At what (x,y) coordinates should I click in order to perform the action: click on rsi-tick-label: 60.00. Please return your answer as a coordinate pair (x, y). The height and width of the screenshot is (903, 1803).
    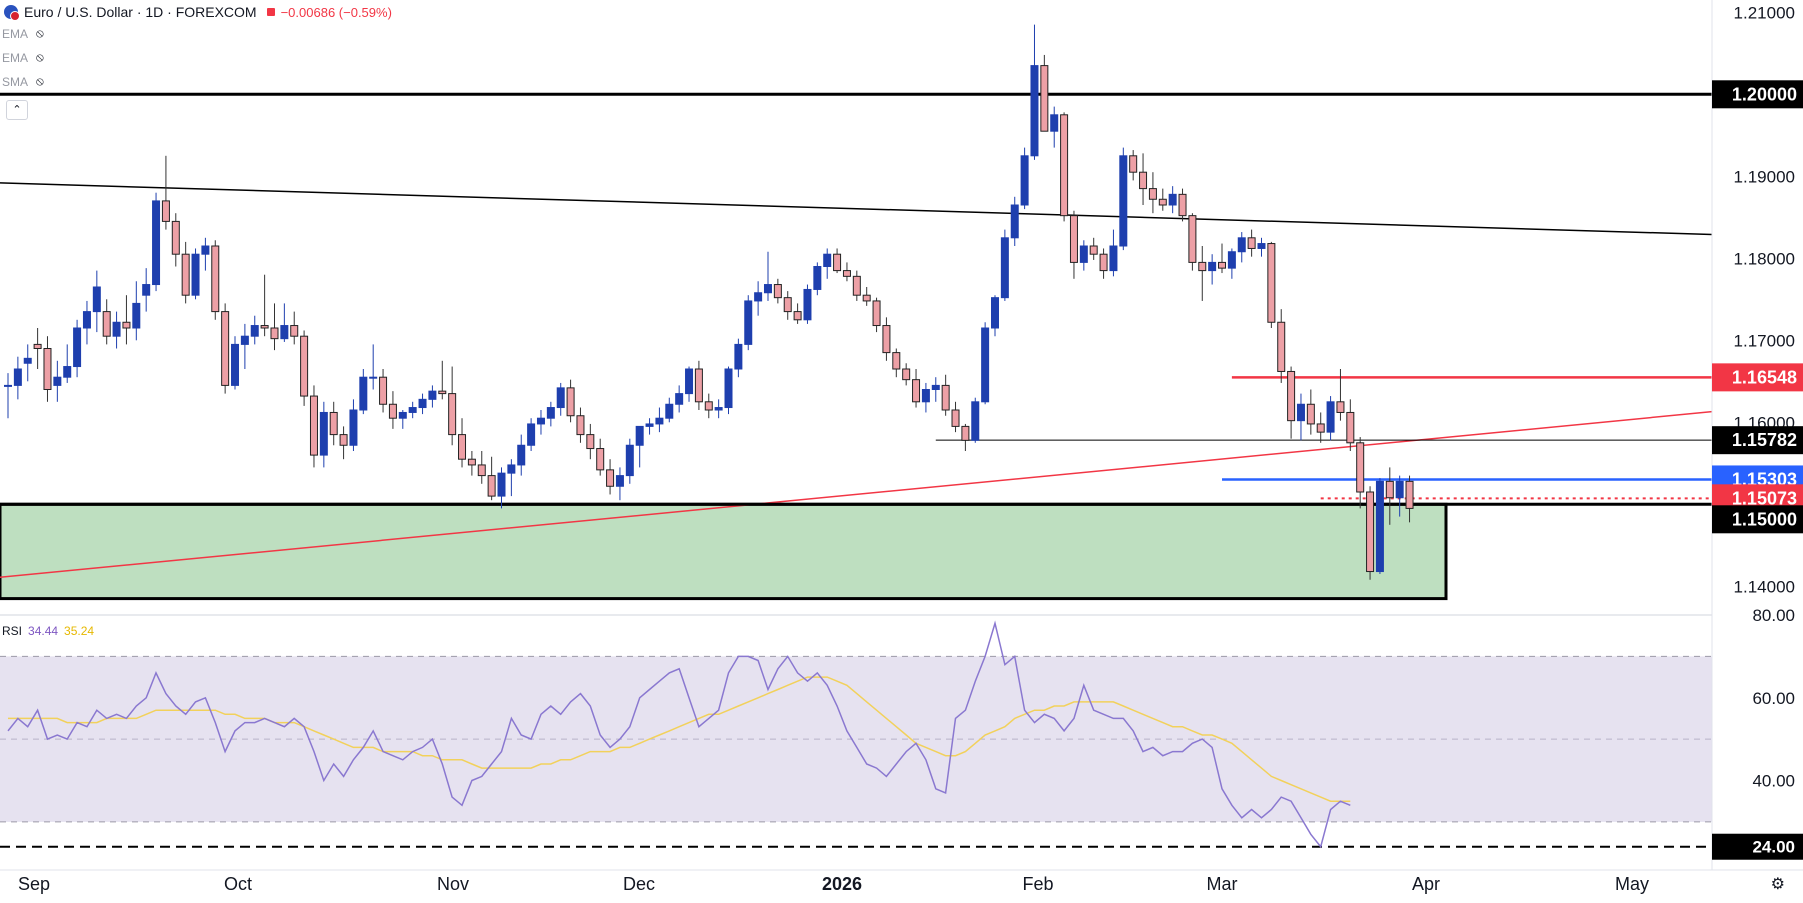
    Looking at the image, I should click on (1773, 698).